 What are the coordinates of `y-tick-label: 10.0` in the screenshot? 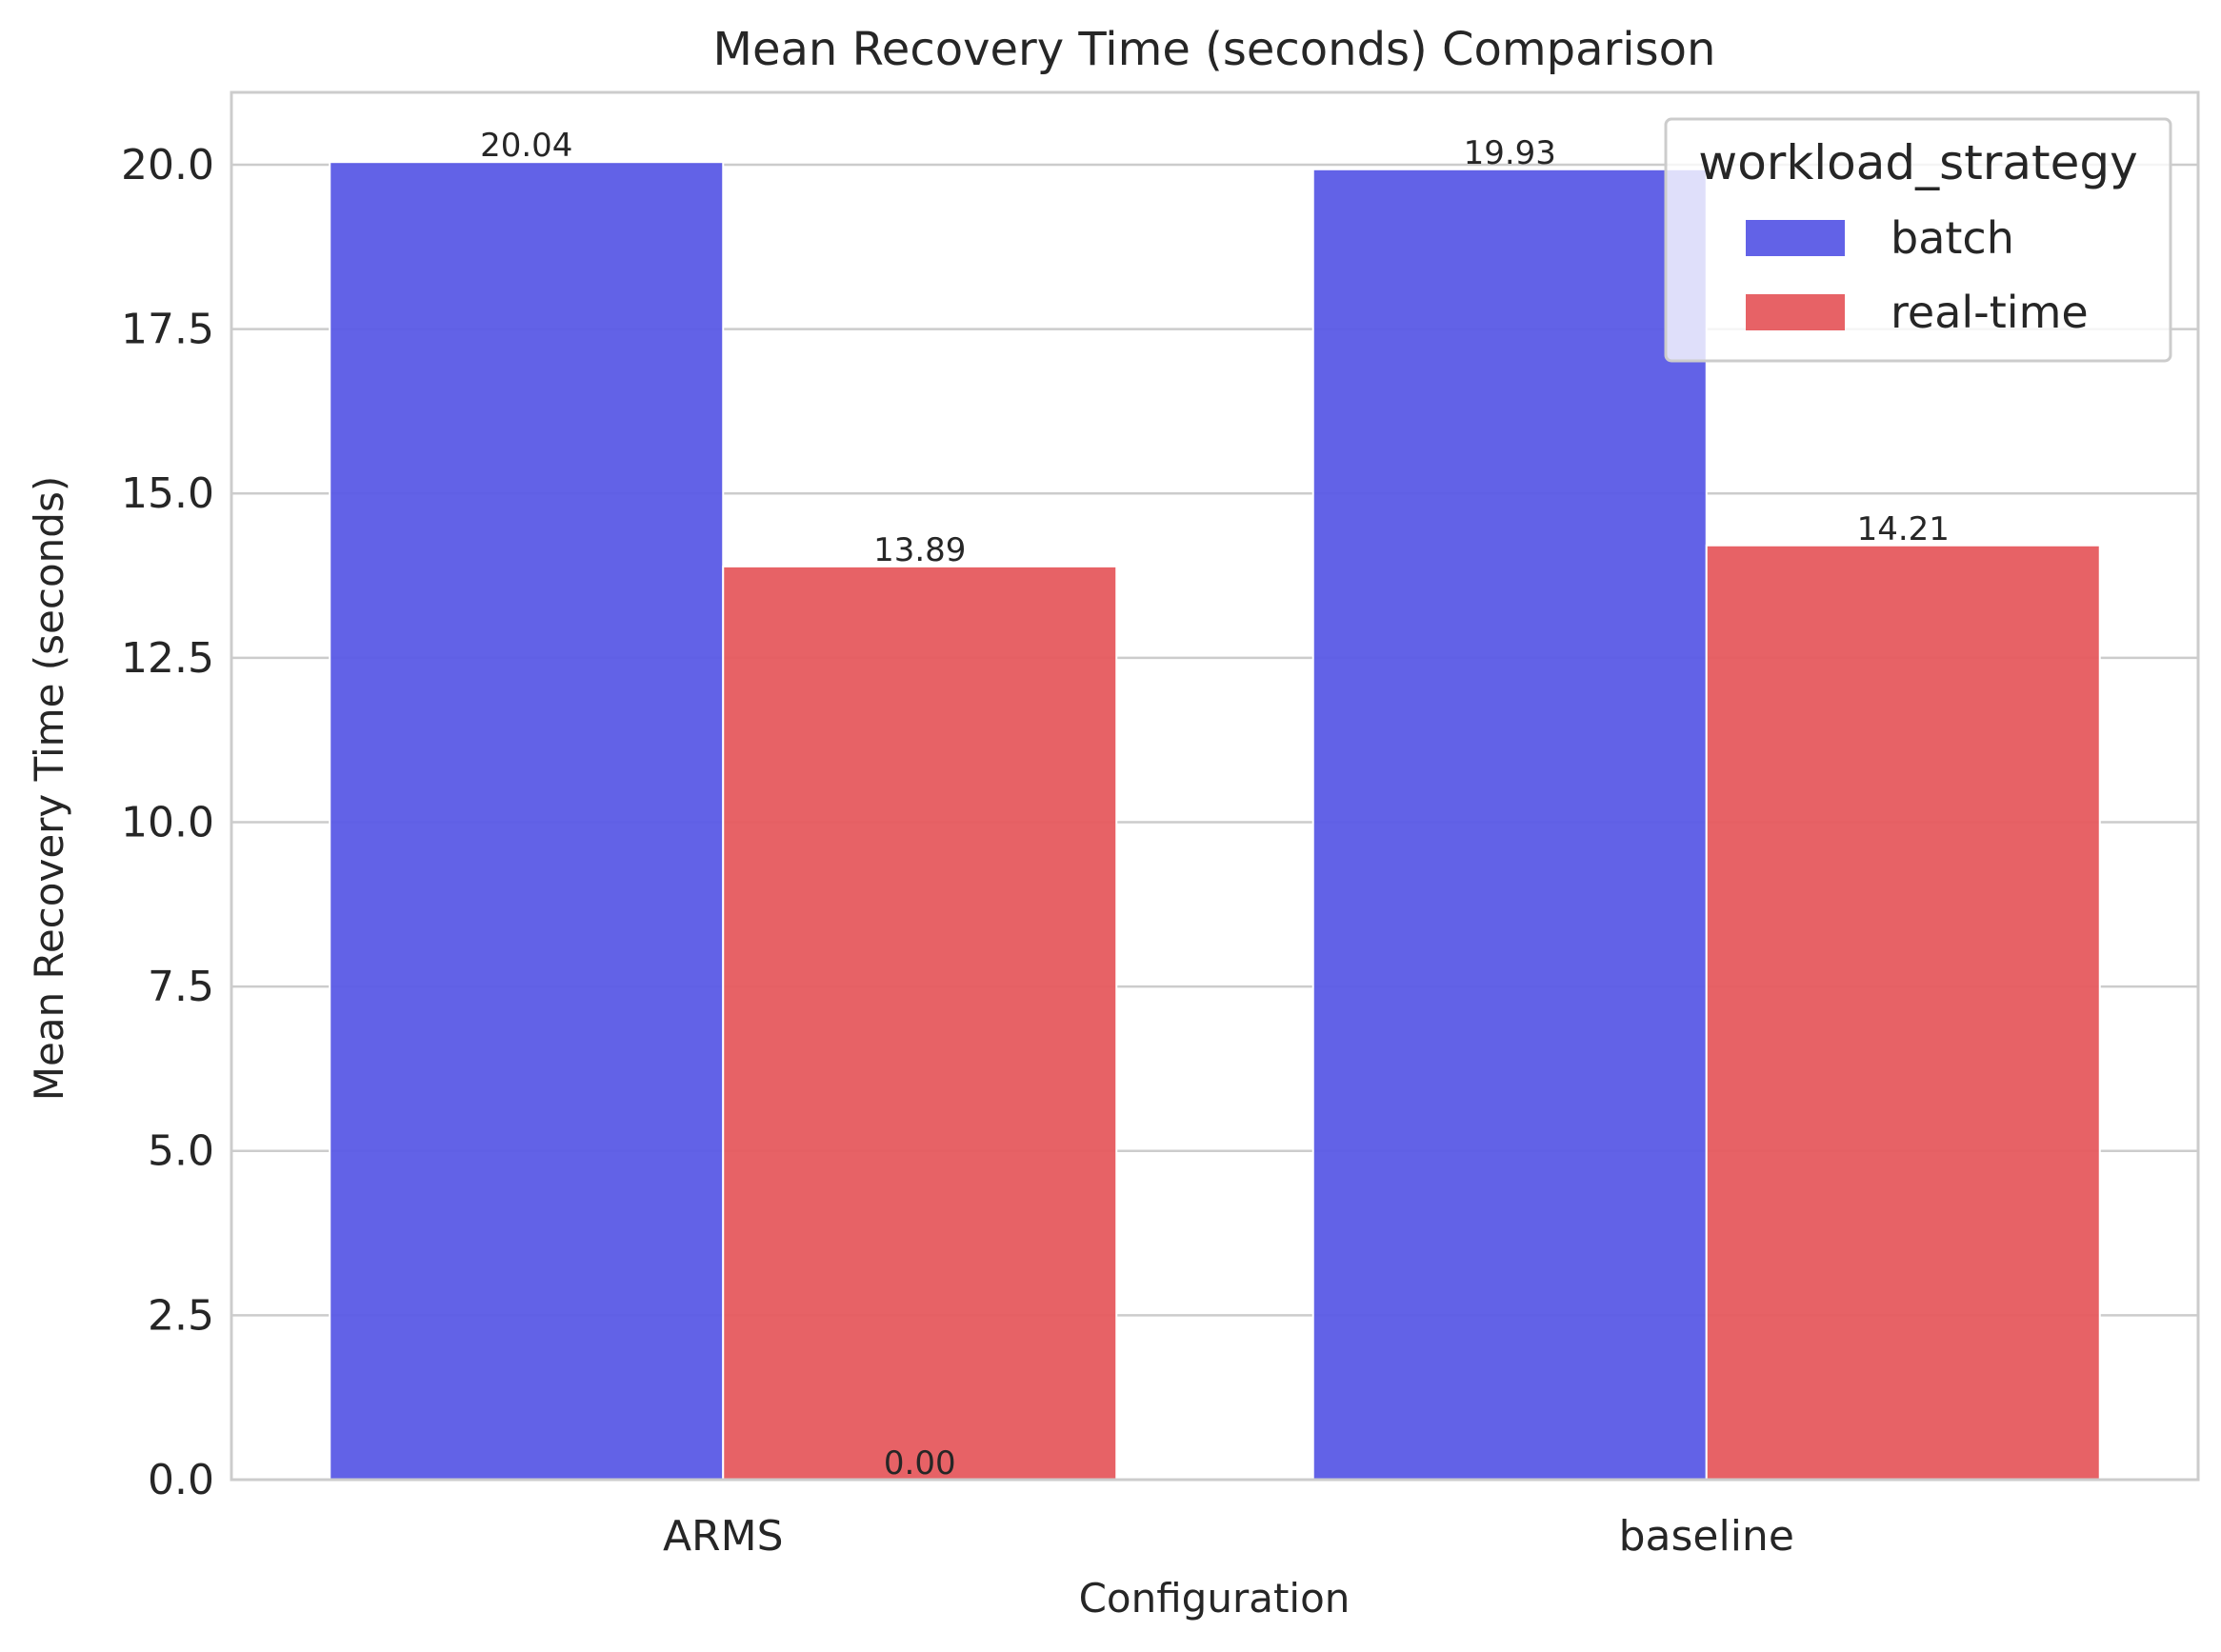 It's located at (167, 822).